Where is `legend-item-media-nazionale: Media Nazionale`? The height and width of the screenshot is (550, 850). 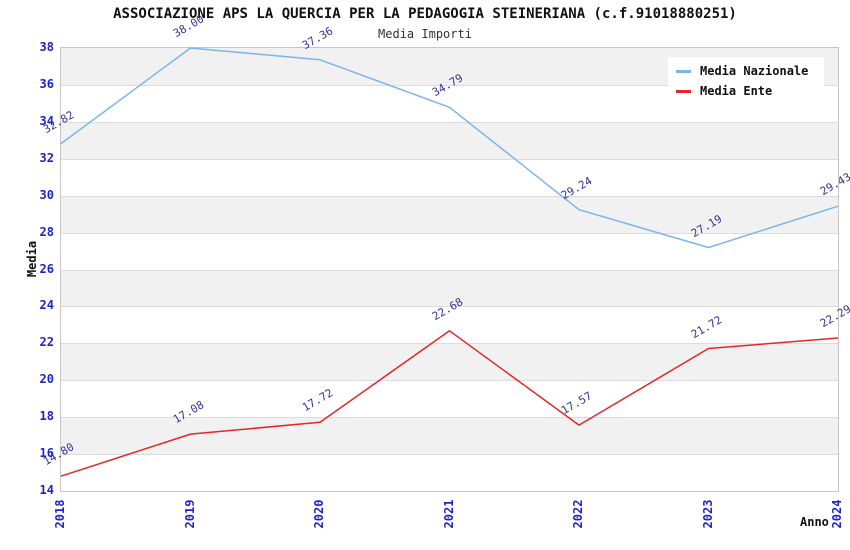
legend-item-media-nazionale: Media Nazionale is located at coordinates (750, 71).